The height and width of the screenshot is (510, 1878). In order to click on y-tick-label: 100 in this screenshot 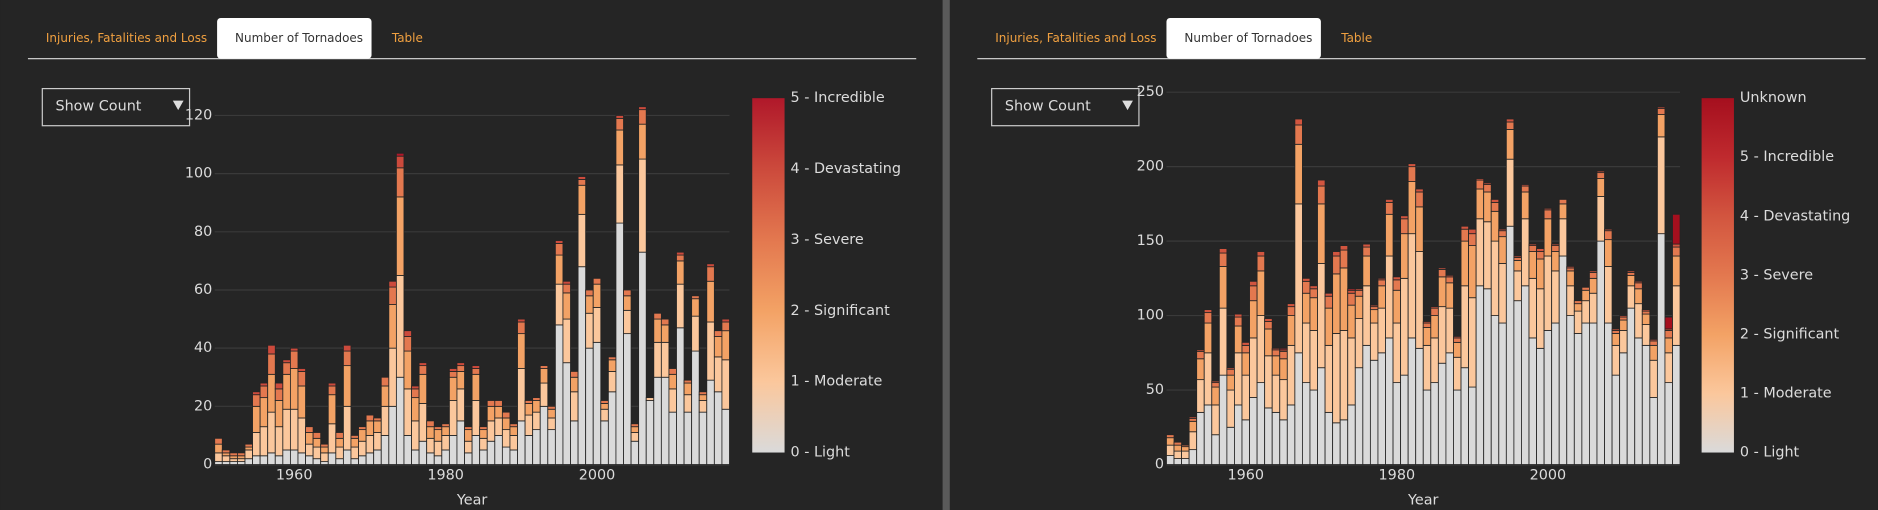, I will do `click(198, 174)`.